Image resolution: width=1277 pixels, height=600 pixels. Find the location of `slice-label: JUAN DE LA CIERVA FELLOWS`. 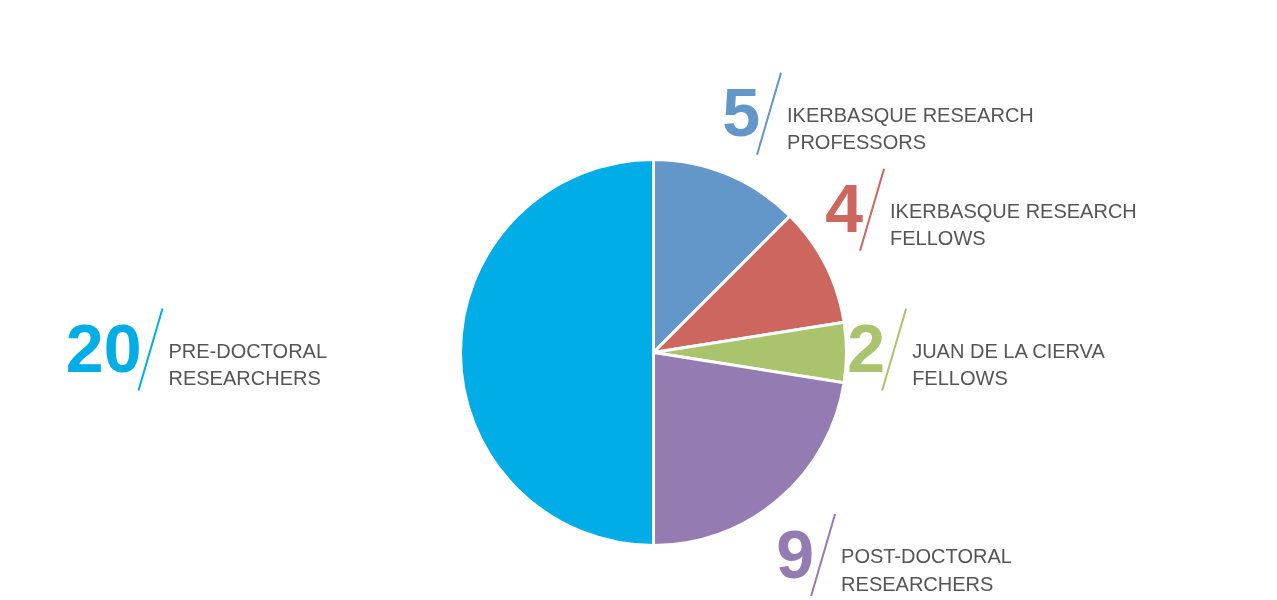

slice-label: JUAN DE LA CIERVA FELLOWS is located at coordinates (1009, 364).